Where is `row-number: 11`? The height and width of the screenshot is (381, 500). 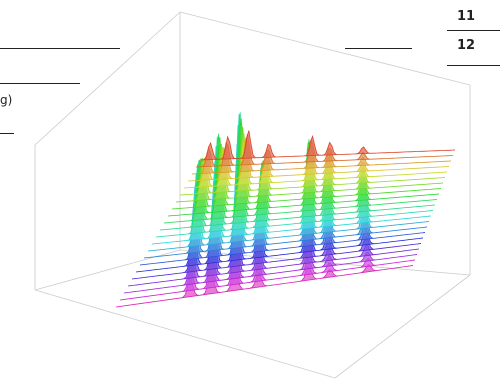 row-number: 11 is located at coordinates (466, 16).